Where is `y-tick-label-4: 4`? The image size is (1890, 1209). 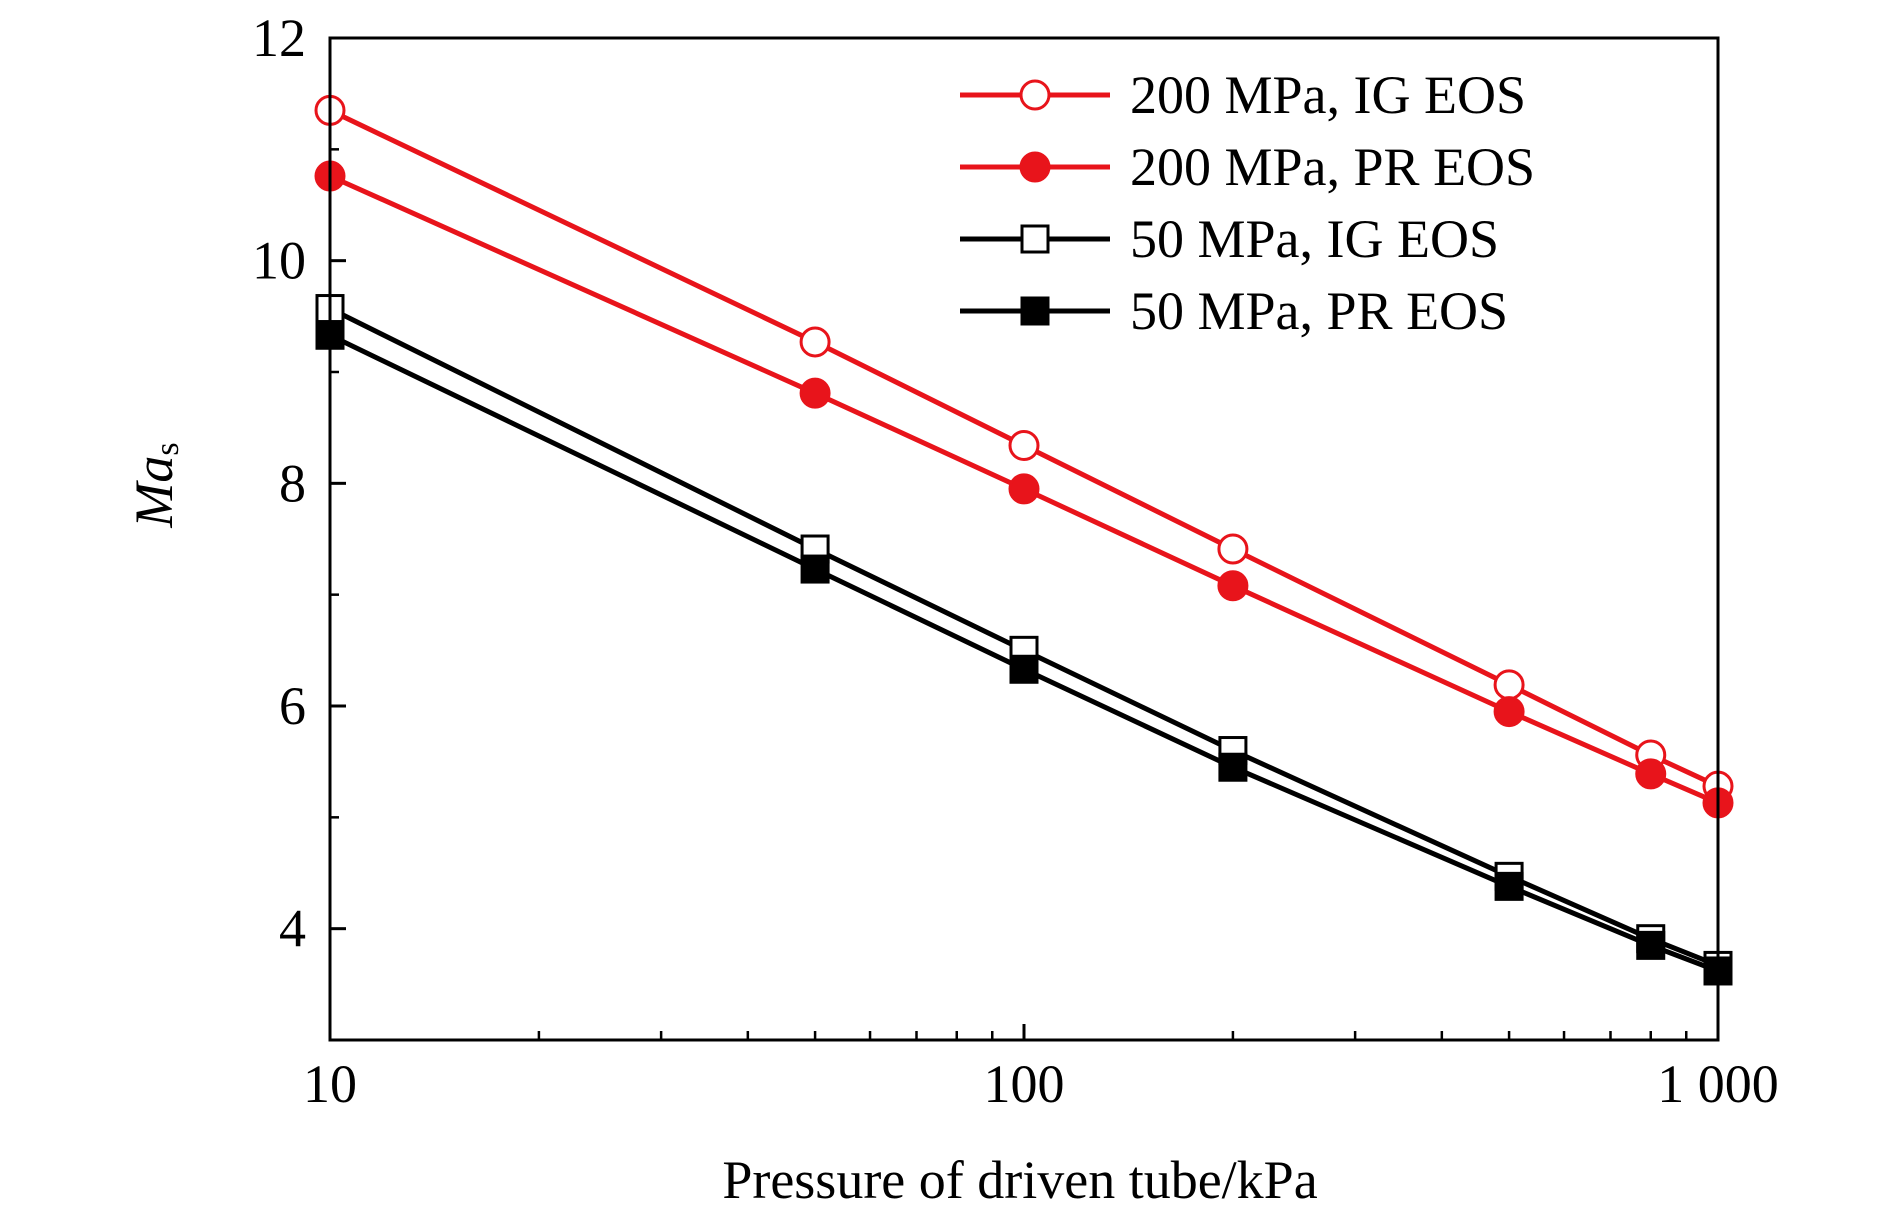
y-tick-label-4: 4 is located at coordinates (292, 929).